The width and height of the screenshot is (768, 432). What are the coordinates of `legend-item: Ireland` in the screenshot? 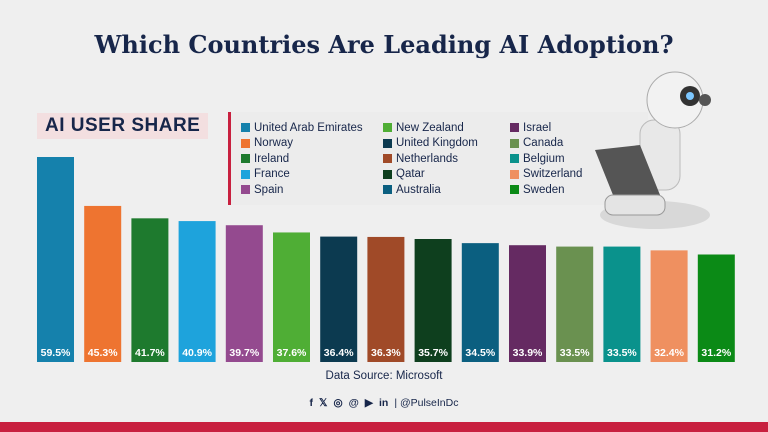 It's located at (312, 159).